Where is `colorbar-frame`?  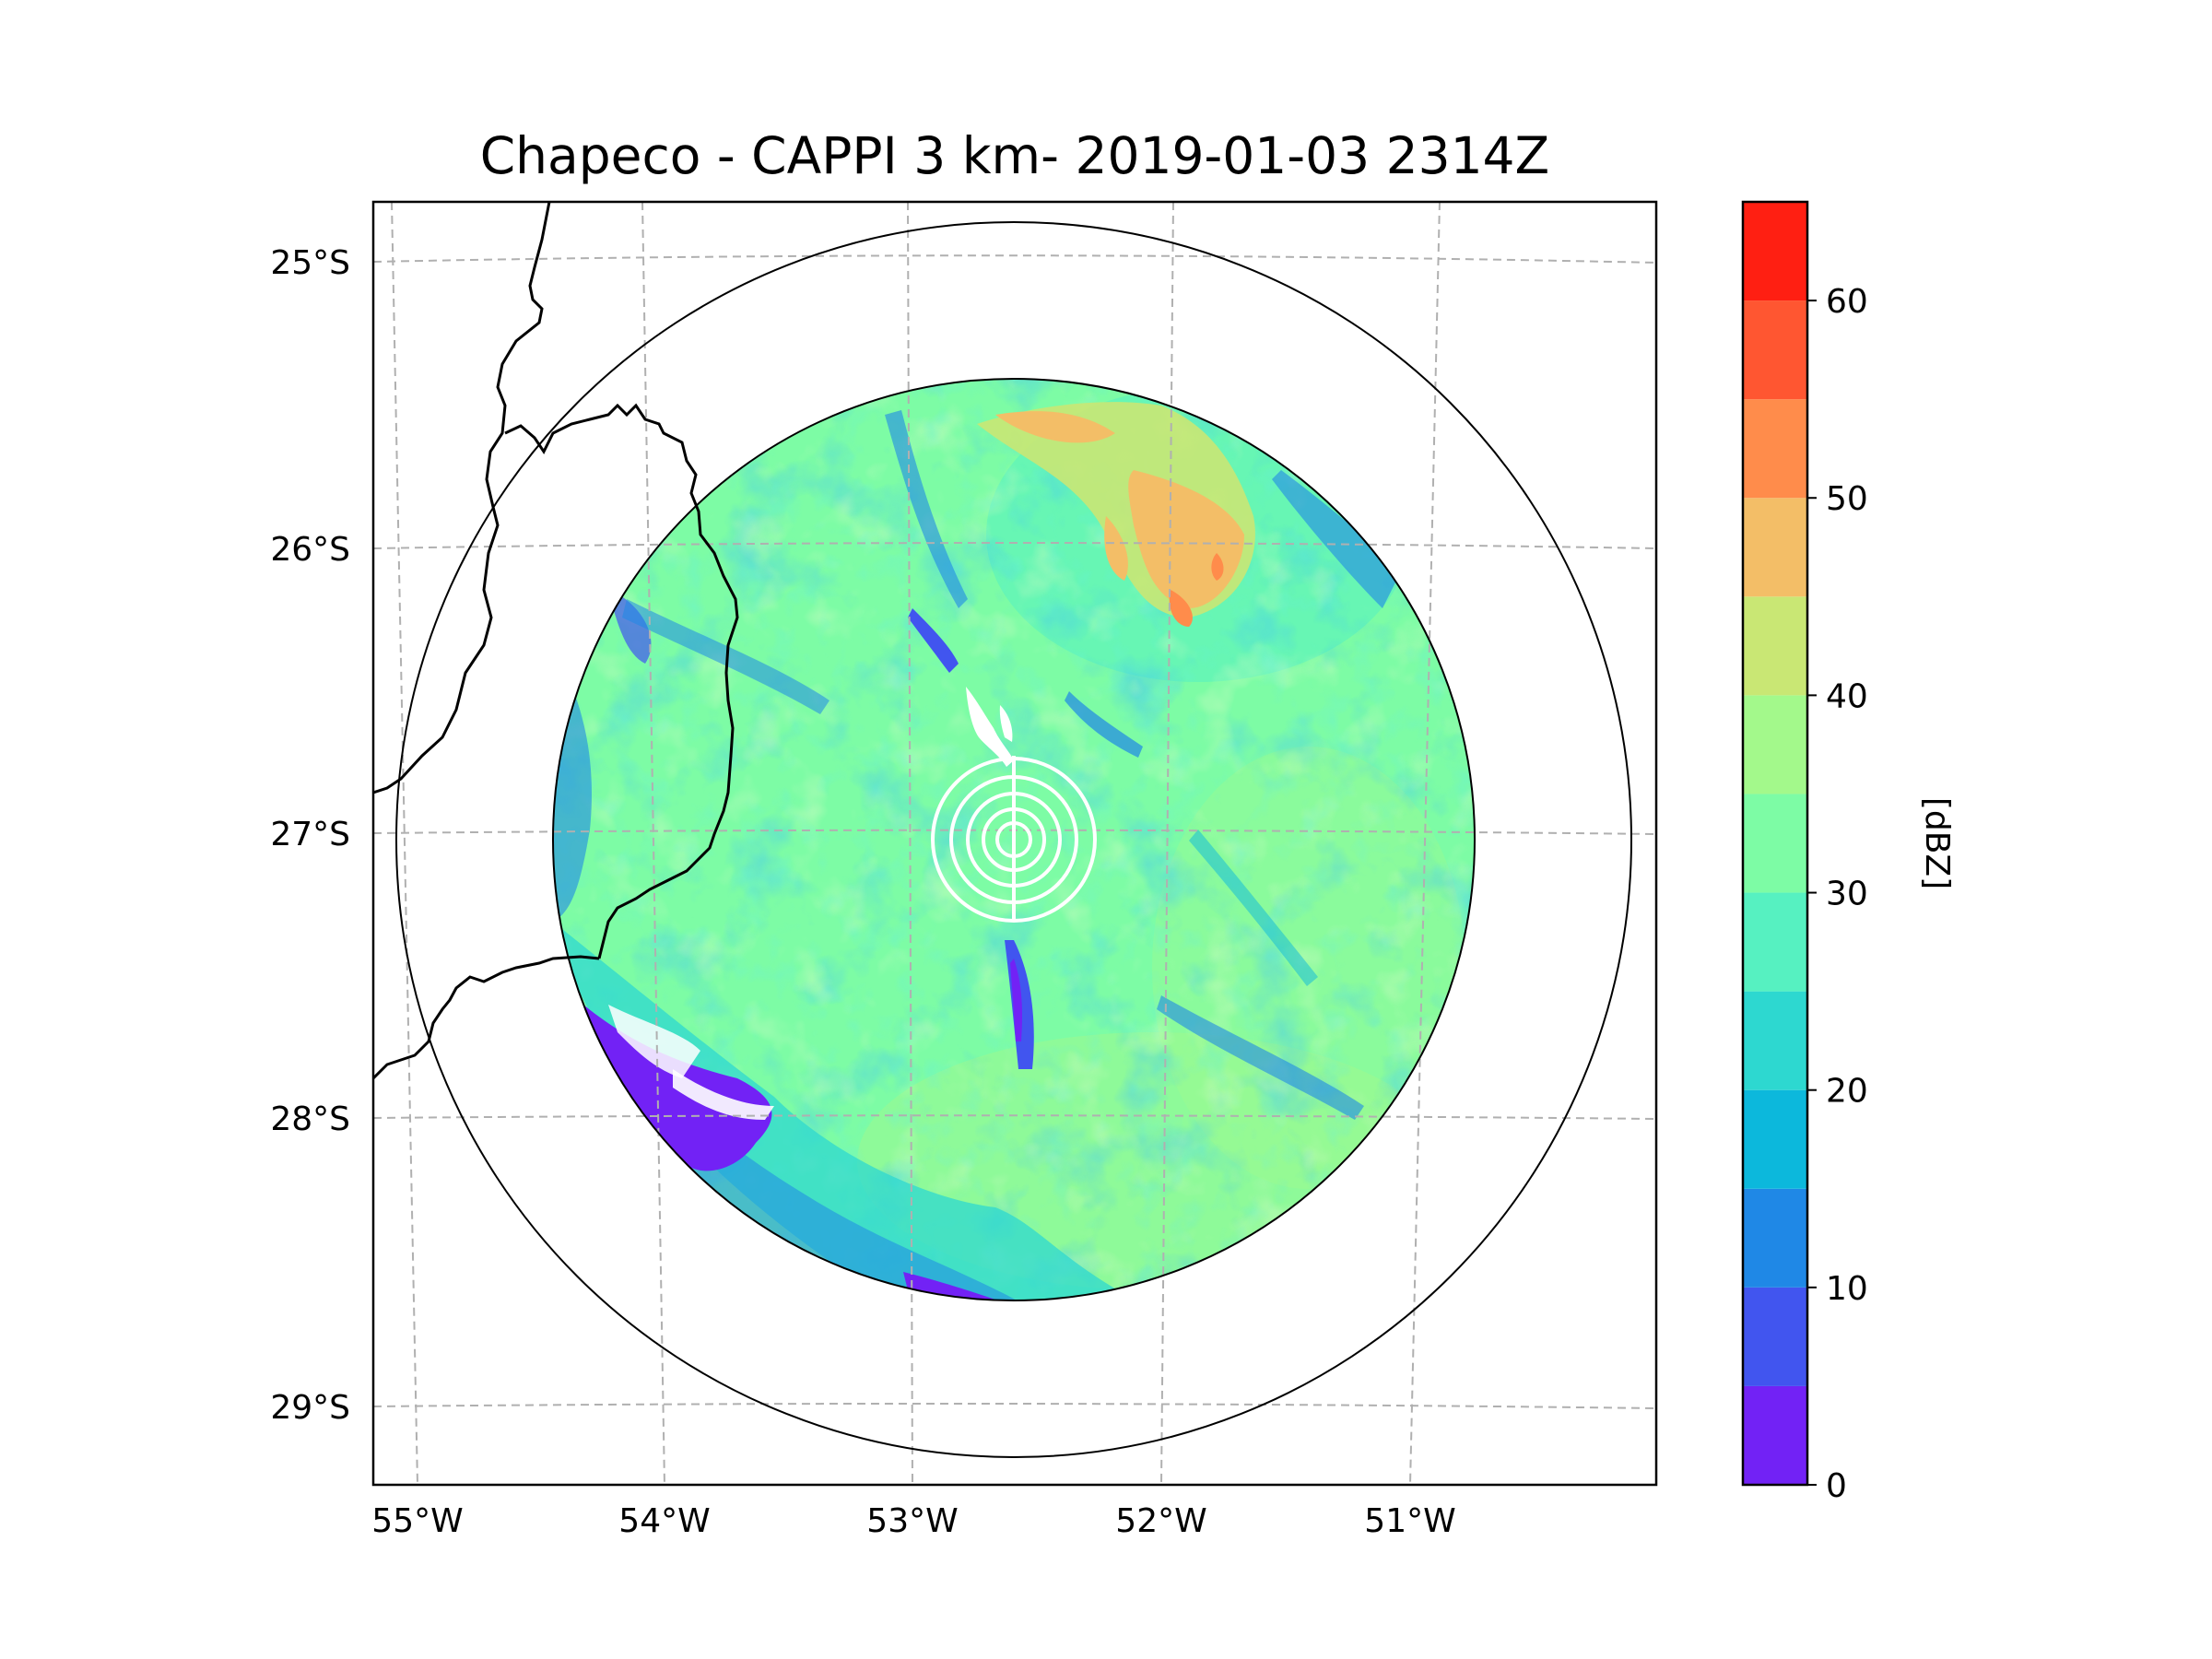
colorbar-frame is located at coordinates (1775, 843).